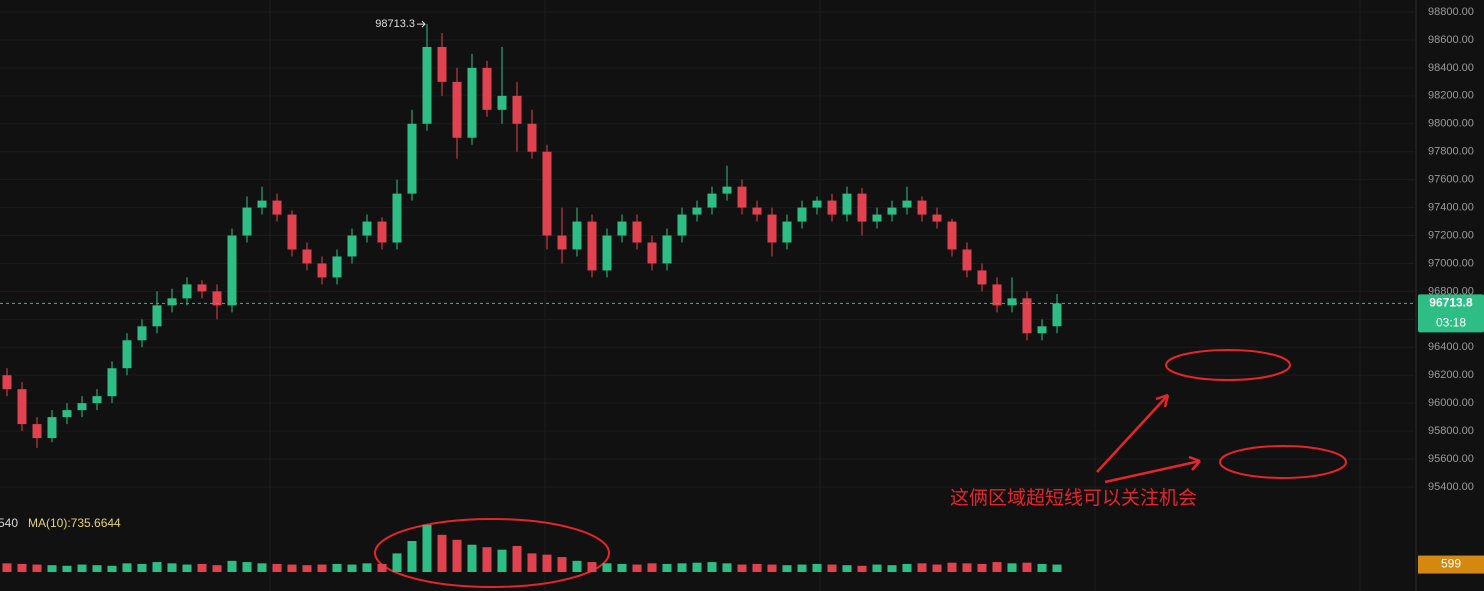 The width and height of the screenshot is (1484, 591). Describe the element at coordinates (1451, 313) in the screenshot. I see `price-label-box` at that location.